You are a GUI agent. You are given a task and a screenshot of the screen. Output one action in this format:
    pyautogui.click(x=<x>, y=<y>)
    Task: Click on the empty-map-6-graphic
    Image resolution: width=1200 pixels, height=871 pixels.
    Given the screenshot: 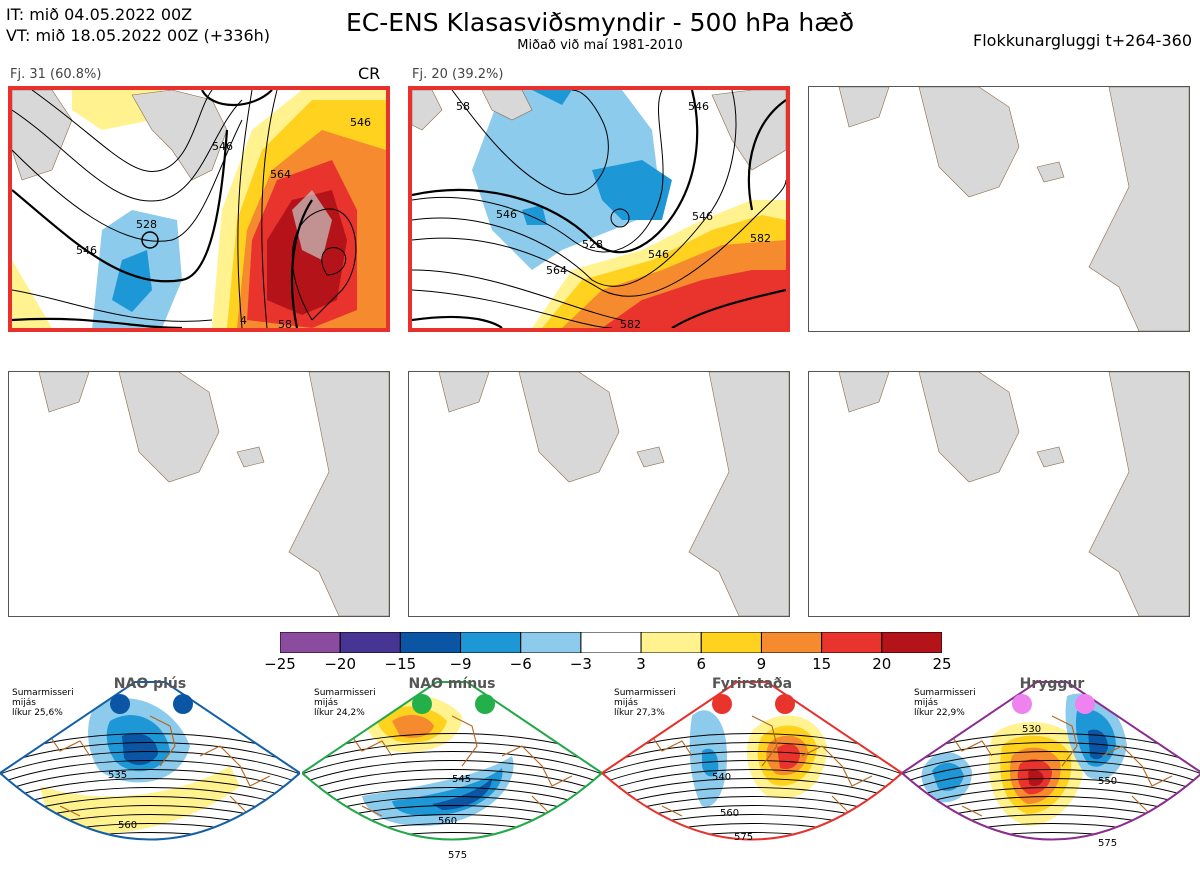 What is the action you would take?
    pyautogui.click(x=1013, y=494)
    